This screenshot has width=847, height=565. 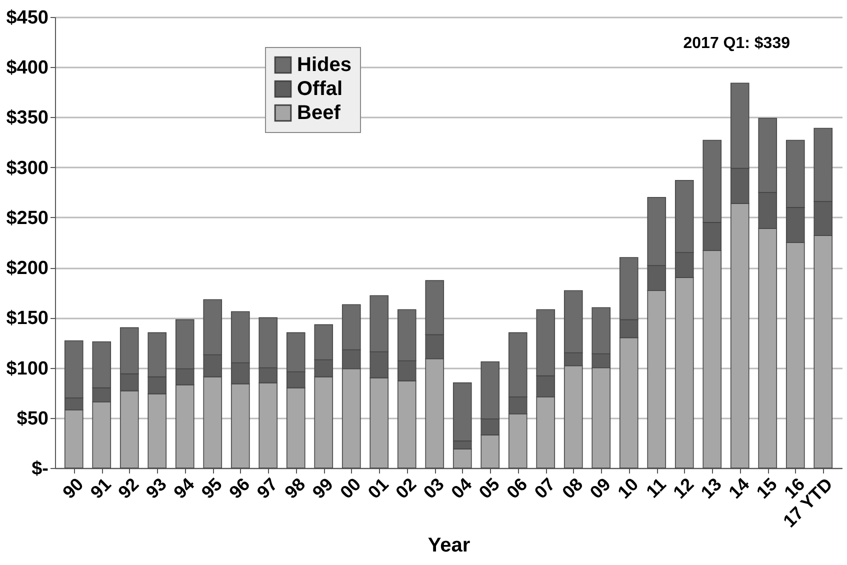 What do you see at coordinates (449, 545) in the screenshot?
I see `x-axis-title: Year` at bounding box center [449, 545].